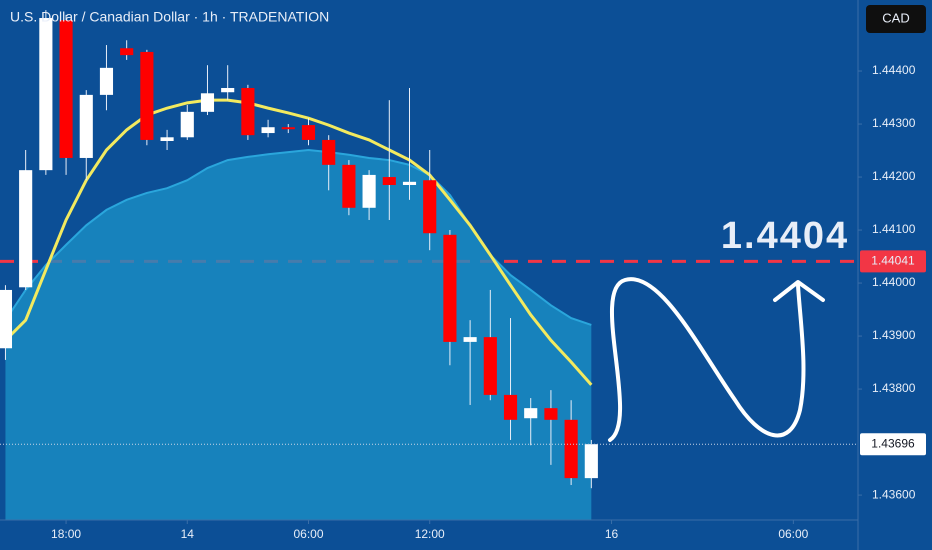 This screenshot has width=932, height=550. I want to click on y-tick-label: 1.44300, so click(894, 123).